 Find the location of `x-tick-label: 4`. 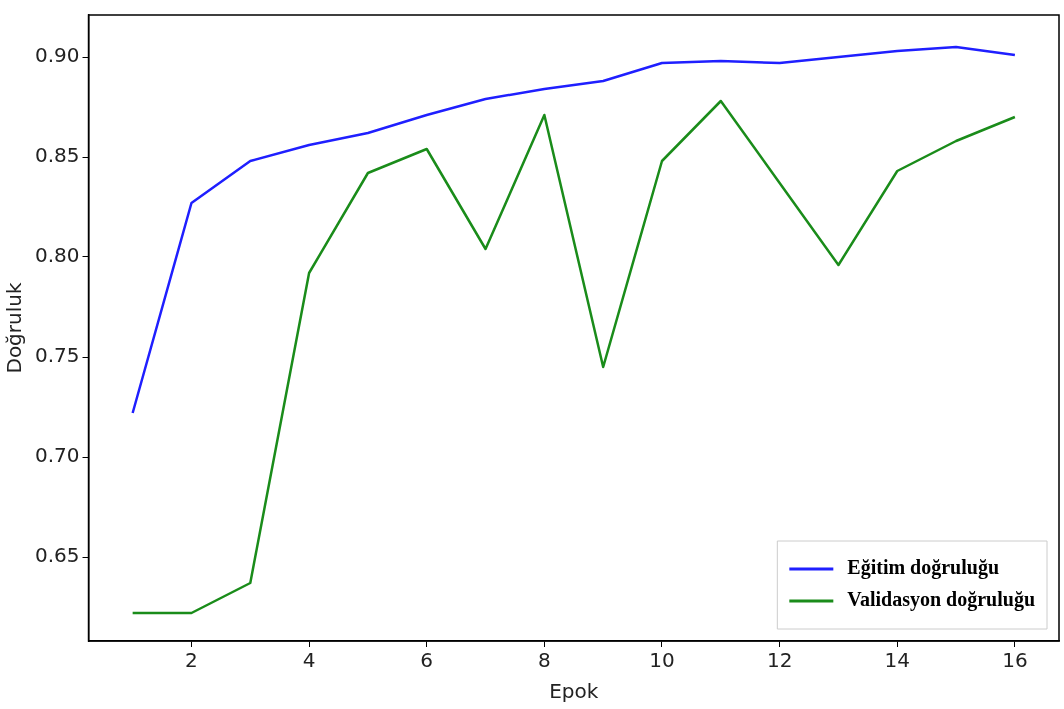

x-tick-label: 4 is located at coordinates (309, 660).